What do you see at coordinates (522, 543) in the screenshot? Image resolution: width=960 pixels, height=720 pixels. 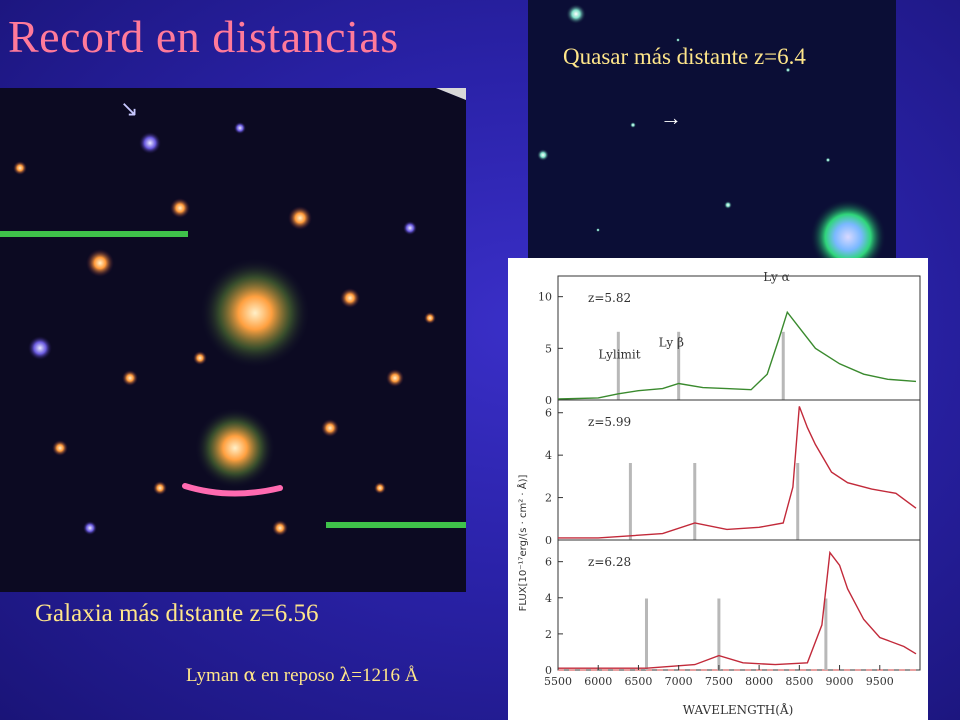 I see `spectra-y-axis-label: FLUX[10⁻¹⁷erg/(s · cm² · Å)]` at bounding box center [522, 543].